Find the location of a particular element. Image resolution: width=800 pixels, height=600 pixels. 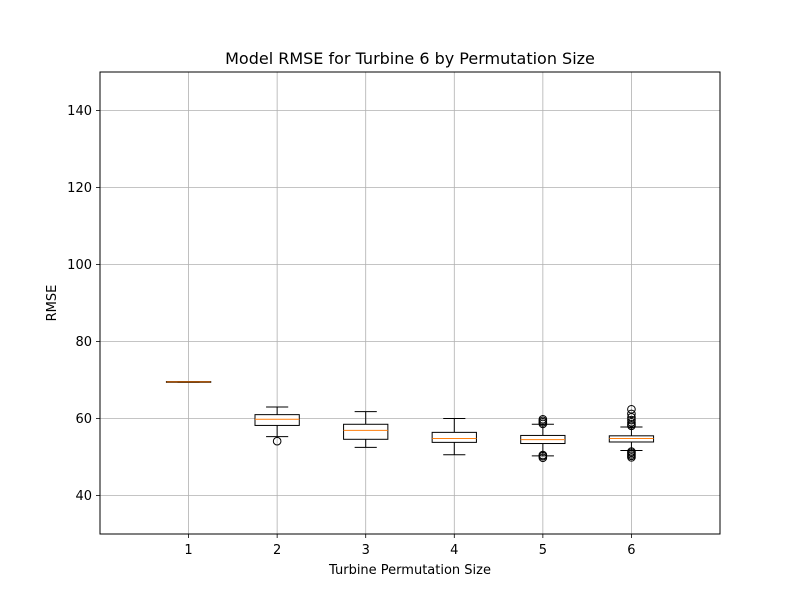

y-tick-label: 120 is located at coordinates (79, 188).